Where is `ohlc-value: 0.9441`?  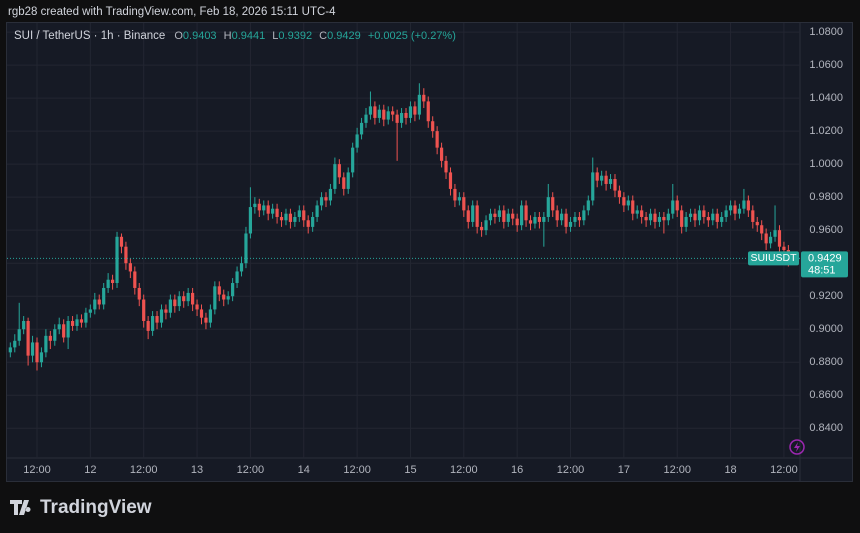
ohlc-value: 0.9441 is located at coordinates (249, 36).